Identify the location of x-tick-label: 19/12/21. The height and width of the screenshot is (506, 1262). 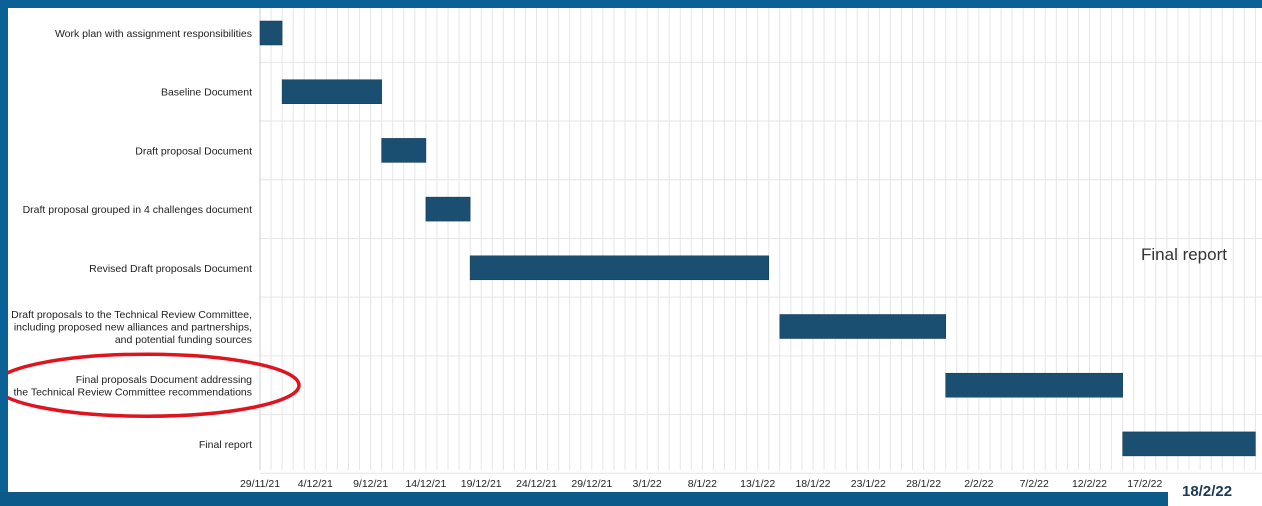
(481, 484).